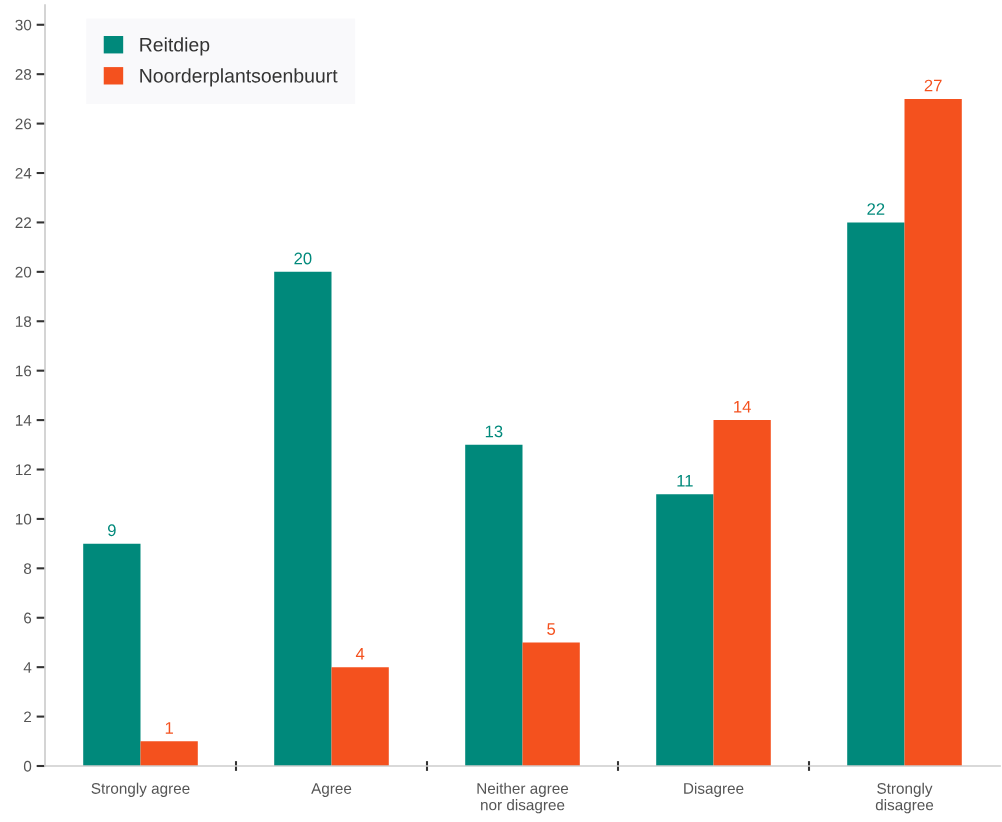 The height and width of the screenshot is (822, 1002). Describe the element at coordinates (169, 728) in the screenshot. I see `data-label: 1` at that location.